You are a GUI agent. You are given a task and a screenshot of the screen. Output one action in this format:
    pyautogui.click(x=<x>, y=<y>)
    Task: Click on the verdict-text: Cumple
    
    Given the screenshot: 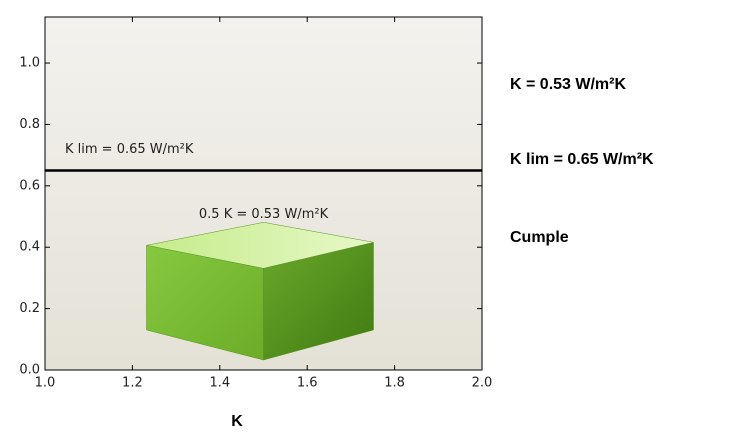 What is the action you would take?
    pyautogui.click(x=539, y=237)
    